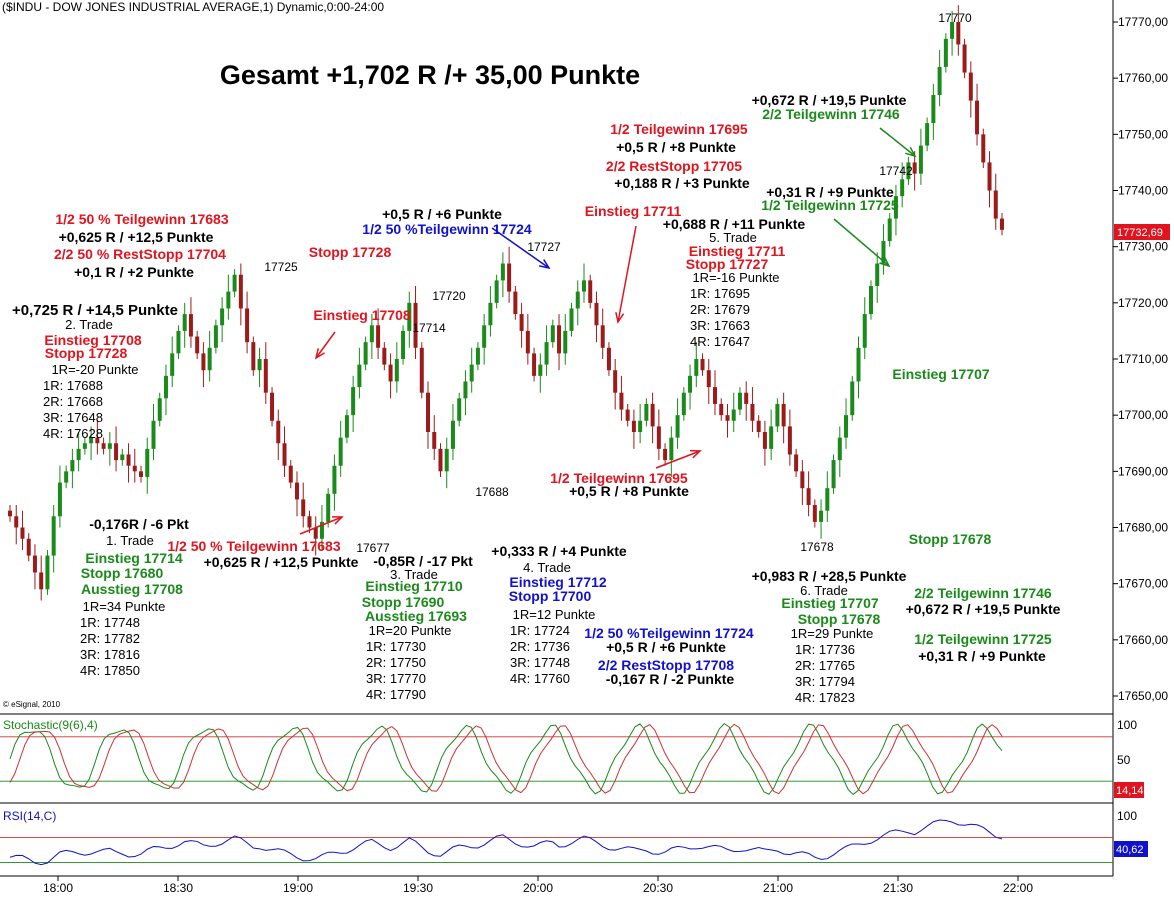  I want to click on annotation-label: 17725, so click(281, 267).